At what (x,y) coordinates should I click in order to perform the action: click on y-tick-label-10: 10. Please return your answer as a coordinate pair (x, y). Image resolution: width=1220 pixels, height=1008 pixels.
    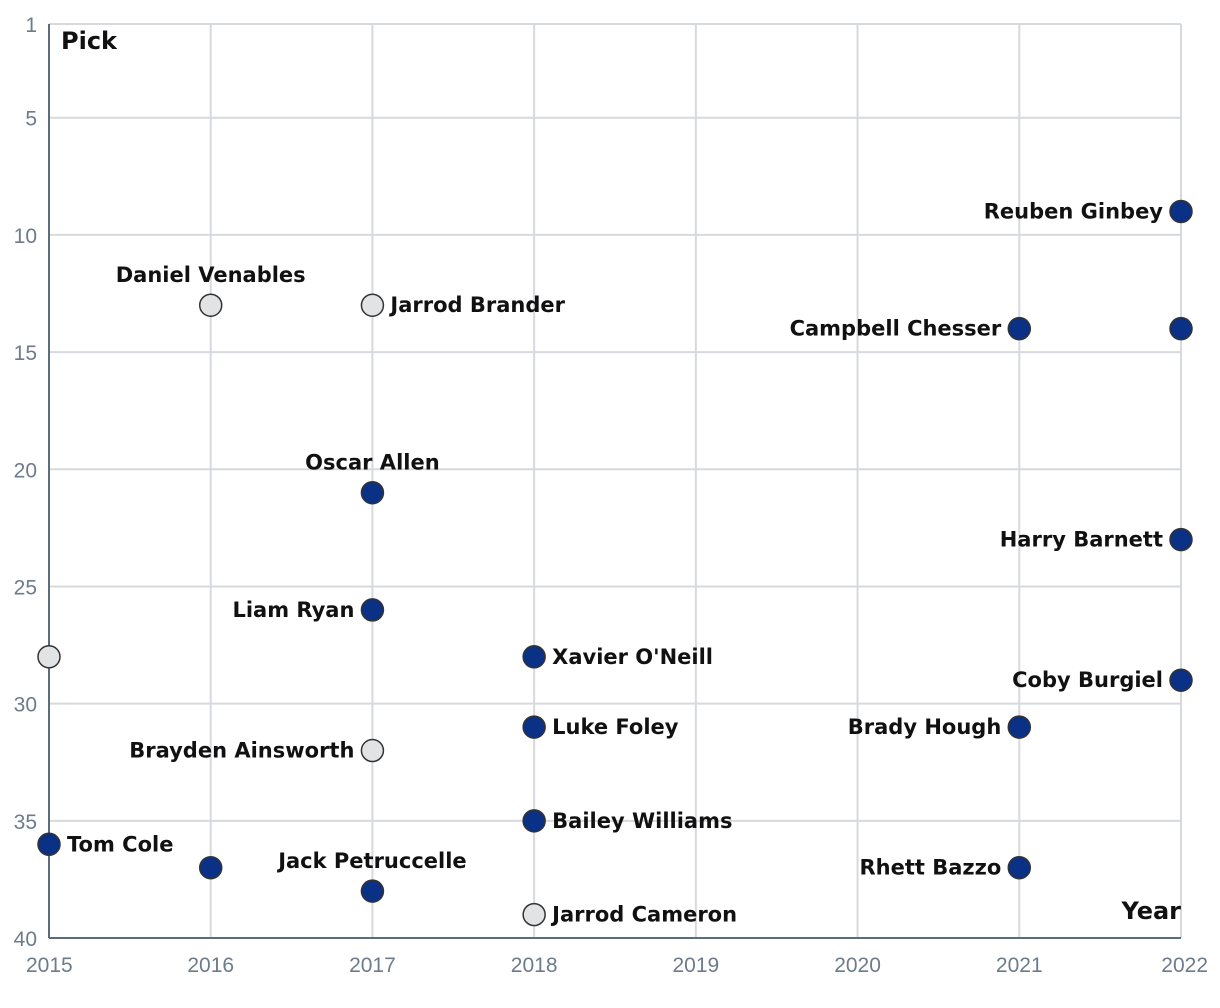
    Looking at the image, I should click on (25, 236).